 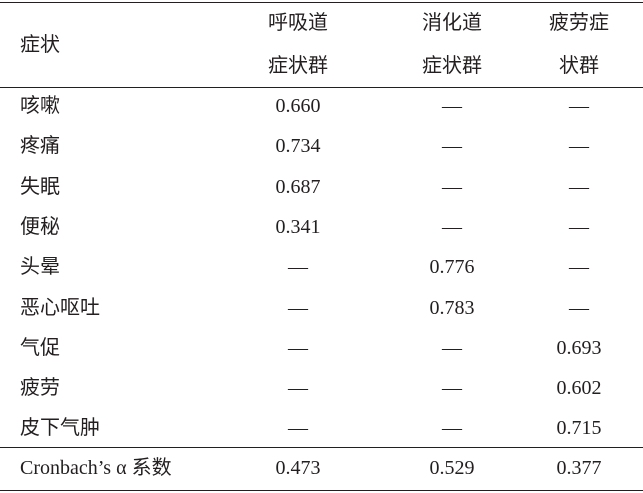 I want to click on loading-value: 0.660, so click(x=298, y=106).